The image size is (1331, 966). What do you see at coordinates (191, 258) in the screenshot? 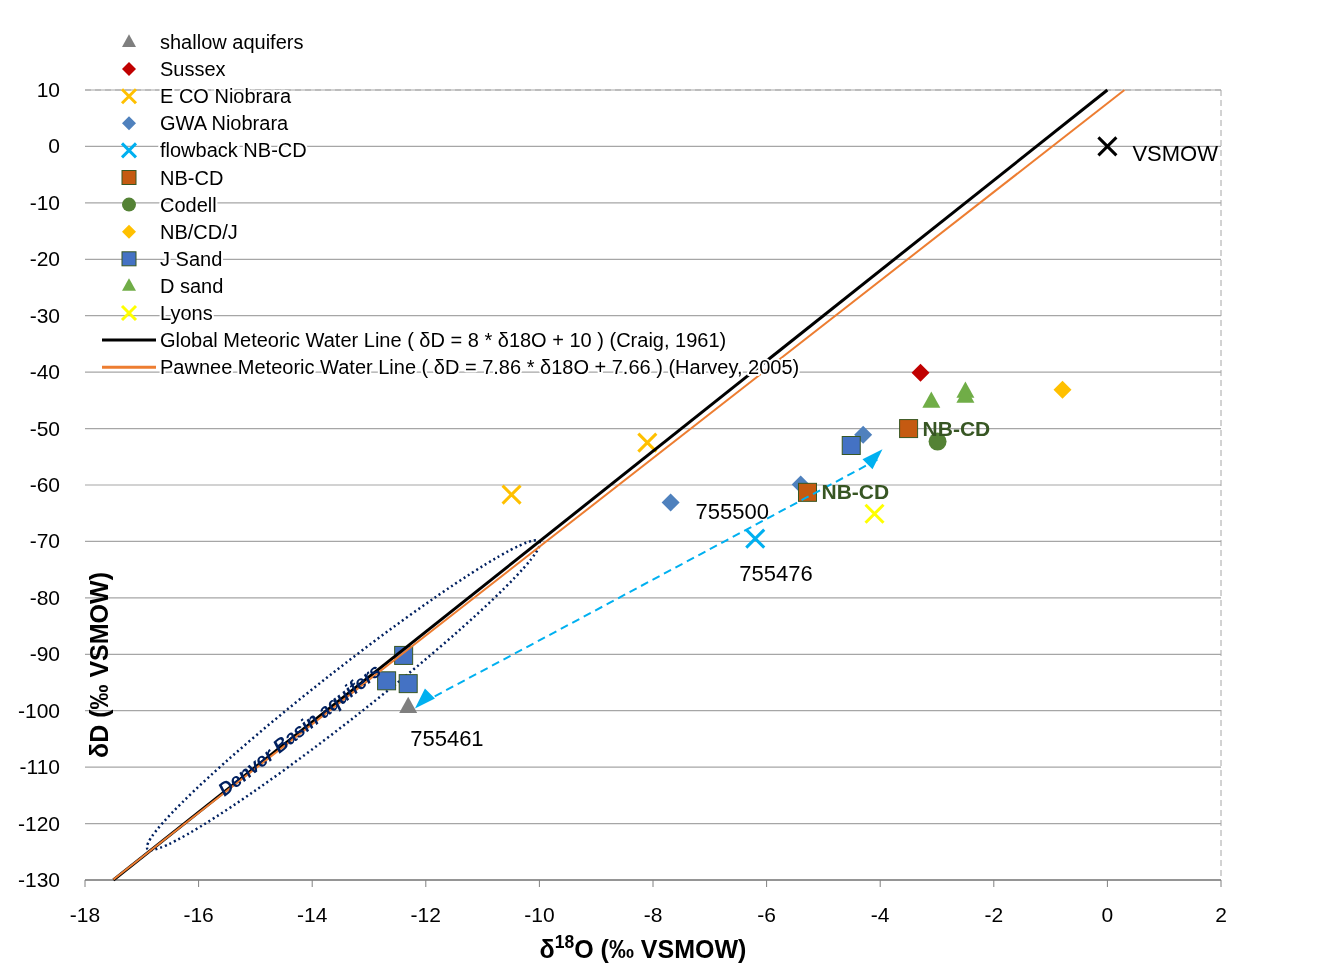
I see `legend-label: J Sand` at bounding box center [191, 258].